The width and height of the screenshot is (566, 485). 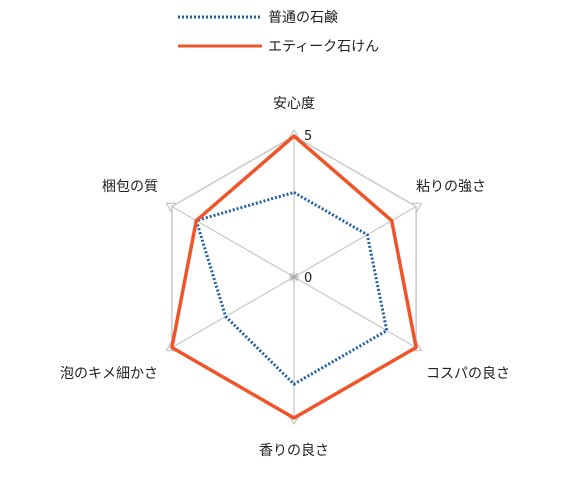 I want to click on axis-label-fragrance: 香りの良さ, so click(x=294, y=451).